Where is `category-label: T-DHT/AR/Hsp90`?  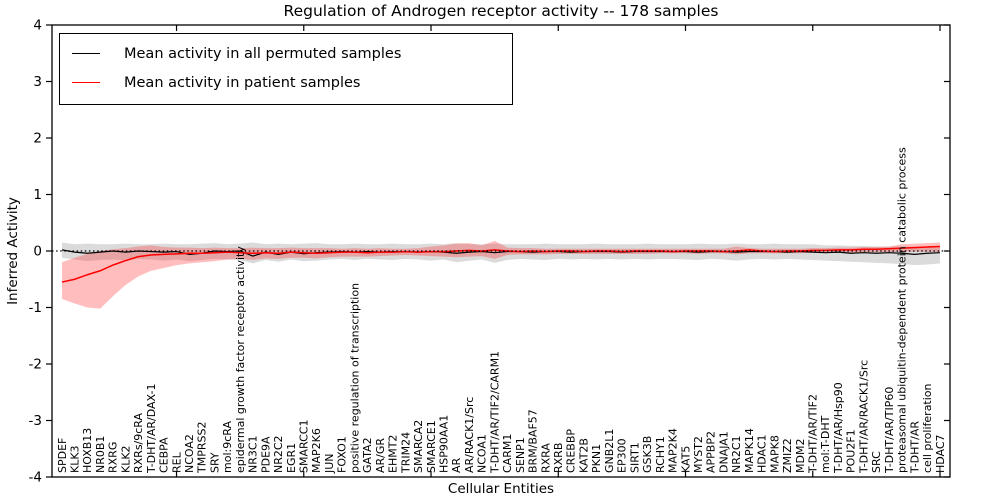
category-label: T-DHT/AR/Hsp90 is located at coordinates (838, 428).